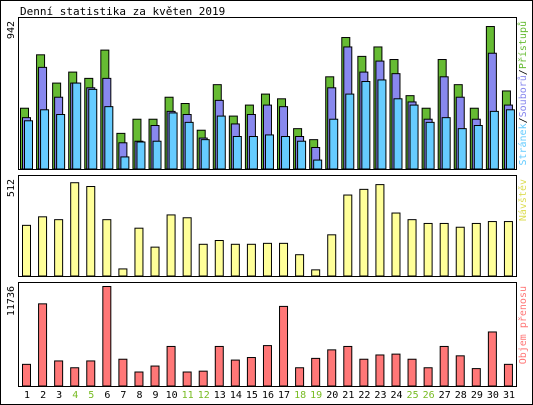 Image resolution: width=533 pixels, height=405 pixels. Describe the element at coordinates (364, 395) in the screenshot. I see `day-tick-label: 22` at that location.